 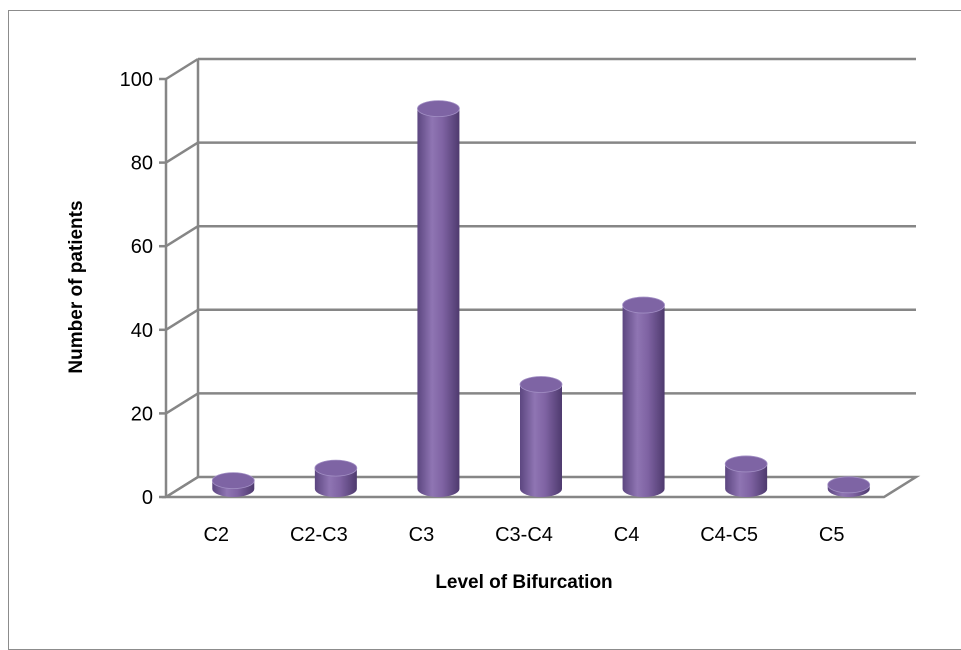 What do you see at coordinates (136, 80) in the screenshot?
I see `y-tick-label: 100` at bounding box center [136, 80].